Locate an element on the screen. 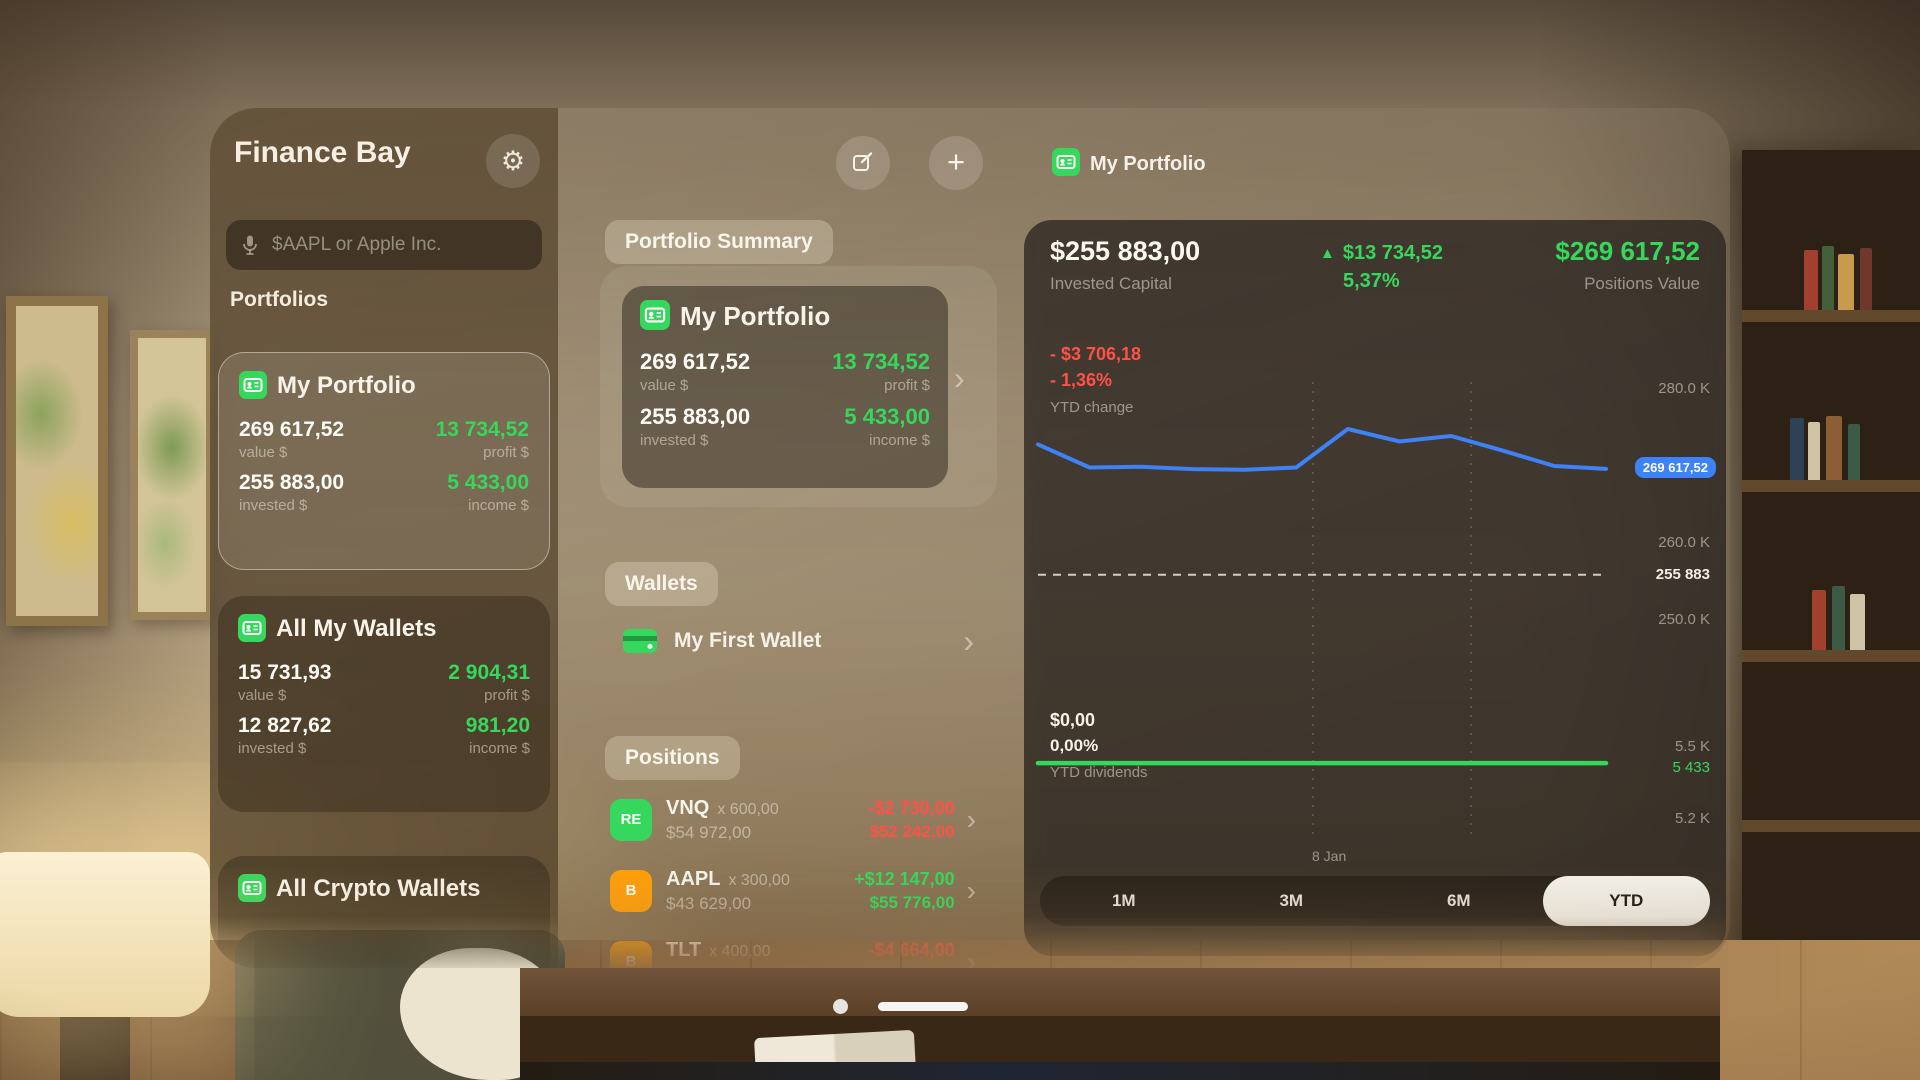  dividends-axis-label: 5.2 K is located at coordinates (1692, 818).